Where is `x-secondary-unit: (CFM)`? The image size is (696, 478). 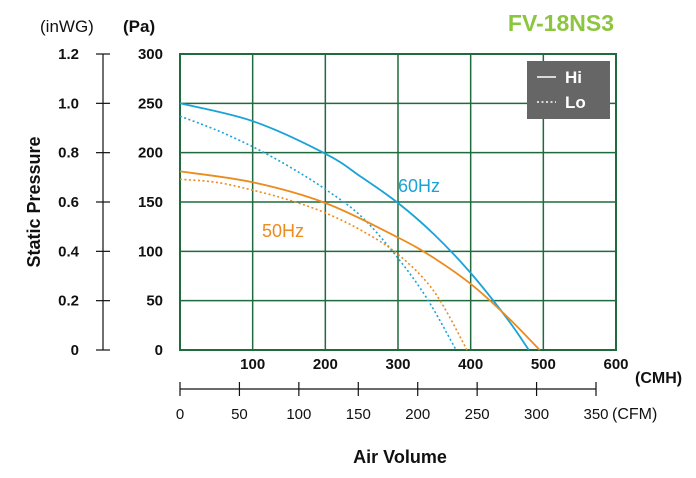
x-secondary-unit: (CFM) is located at coordinates (634, 414).